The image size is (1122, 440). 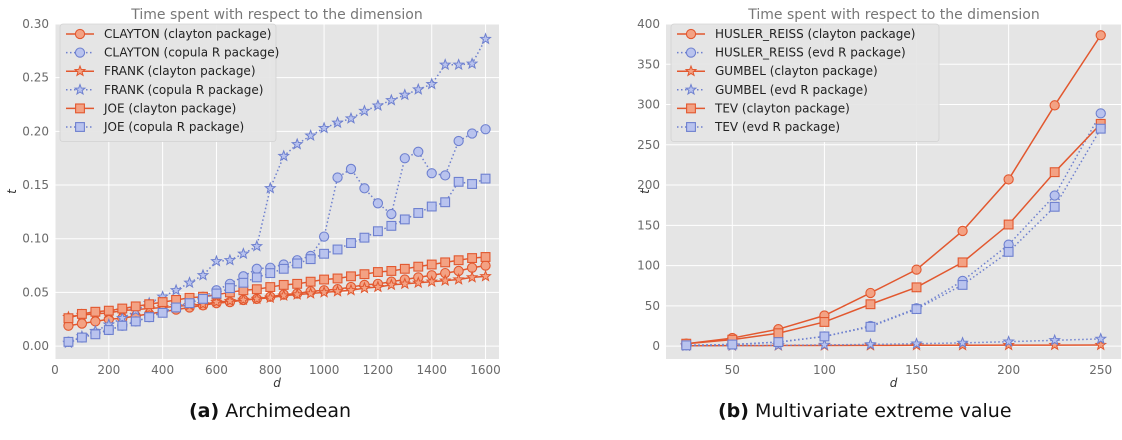 I want to click on caption-a: (a) Archimedean, so click(x=270, y=411).